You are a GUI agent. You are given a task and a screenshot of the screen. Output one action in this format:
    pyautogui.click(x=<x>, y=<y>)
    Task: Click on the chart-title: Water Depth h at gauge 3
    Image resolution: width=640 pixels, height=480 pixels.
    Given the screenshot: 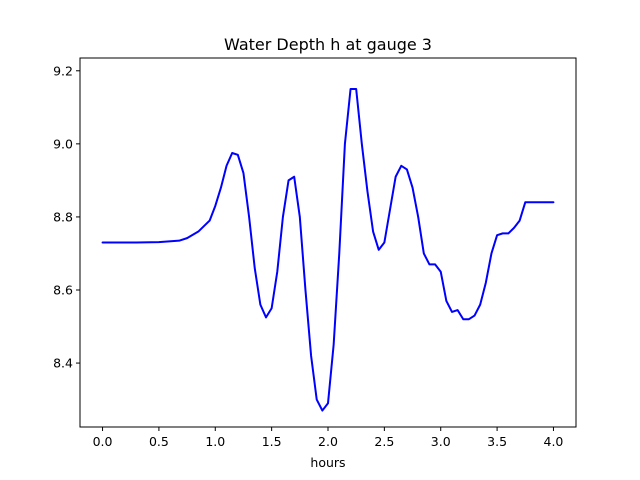 What is the action you would take?
    pyautogui.click(x=328, y=44)
    